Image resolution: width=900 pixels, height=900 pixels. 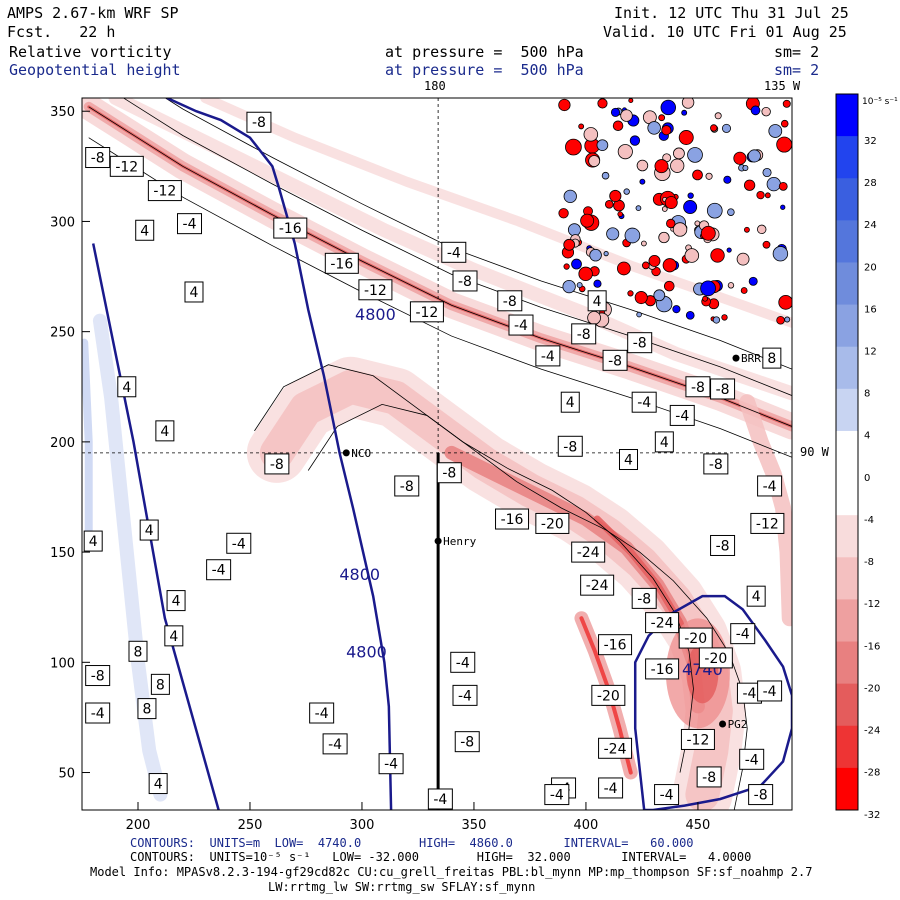 I want to click on colorbar-tick-label: -12, so click(x=872, y=604).